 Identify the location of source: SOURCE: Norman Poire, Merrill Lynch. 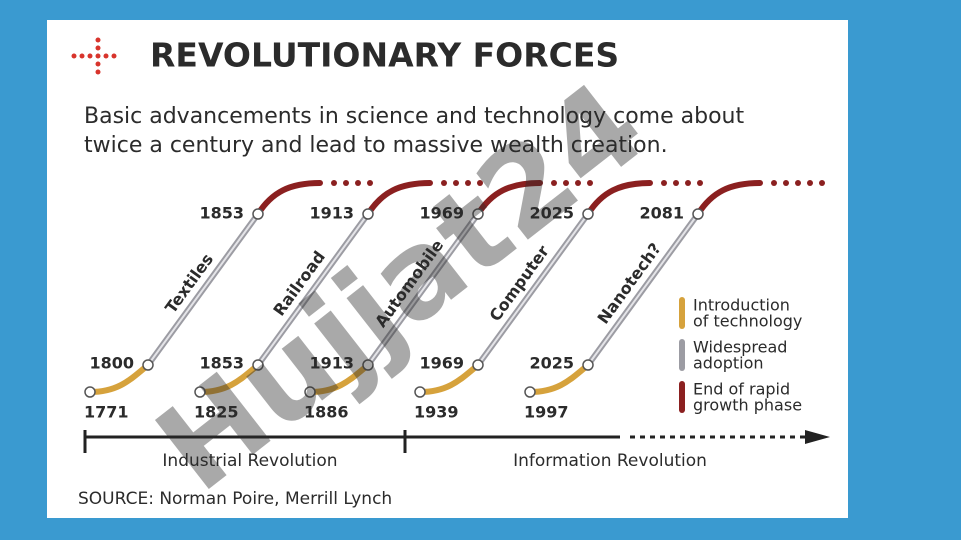
(235, 499).